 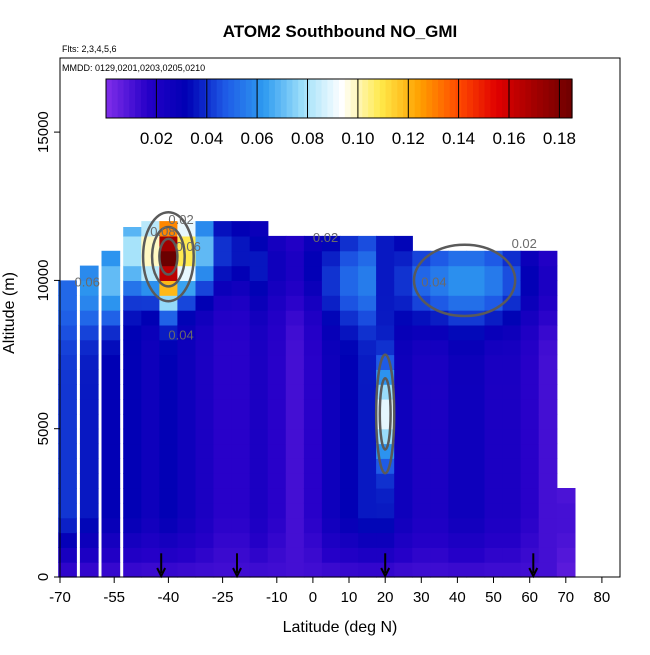 What do you see at coordinates (313, 597) in the screenshot?
I see `x-tick-label: 0` at bounding box center [313, 597].